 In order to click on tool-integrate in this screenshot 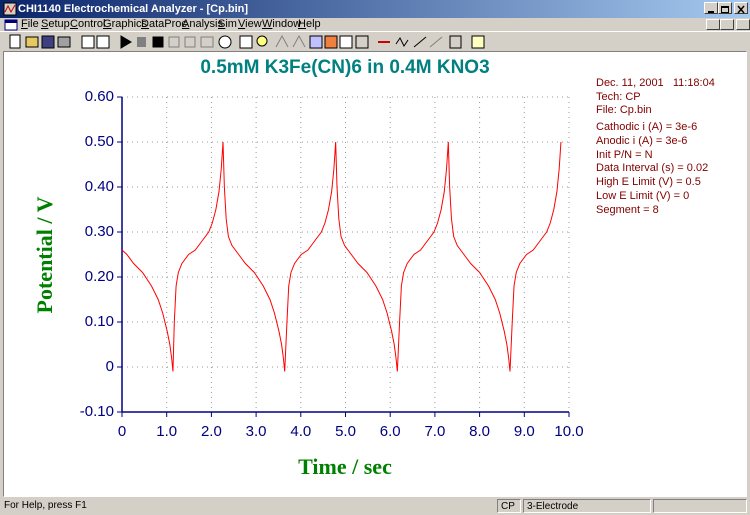, I will do `click(420, 42)`.